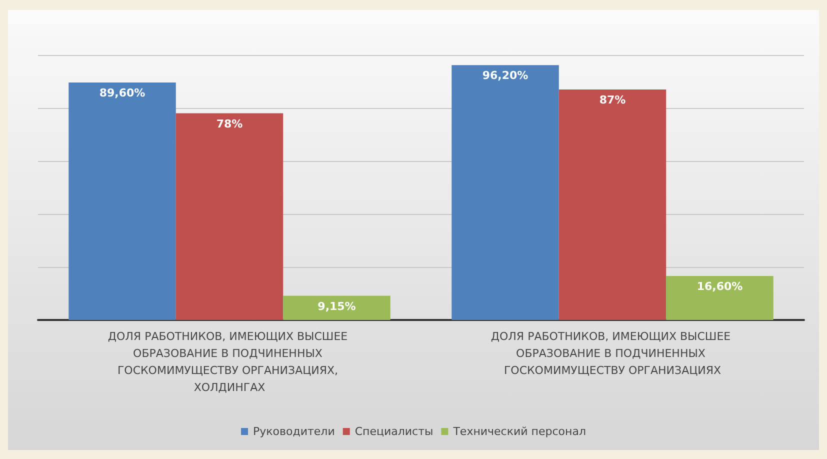 The height and width of the screenshot is (459, 827). What do you see at coordinates (519, 431) in the screenshot?
I see `legend-label: Технический персонал` at bounding box center [519, 431].